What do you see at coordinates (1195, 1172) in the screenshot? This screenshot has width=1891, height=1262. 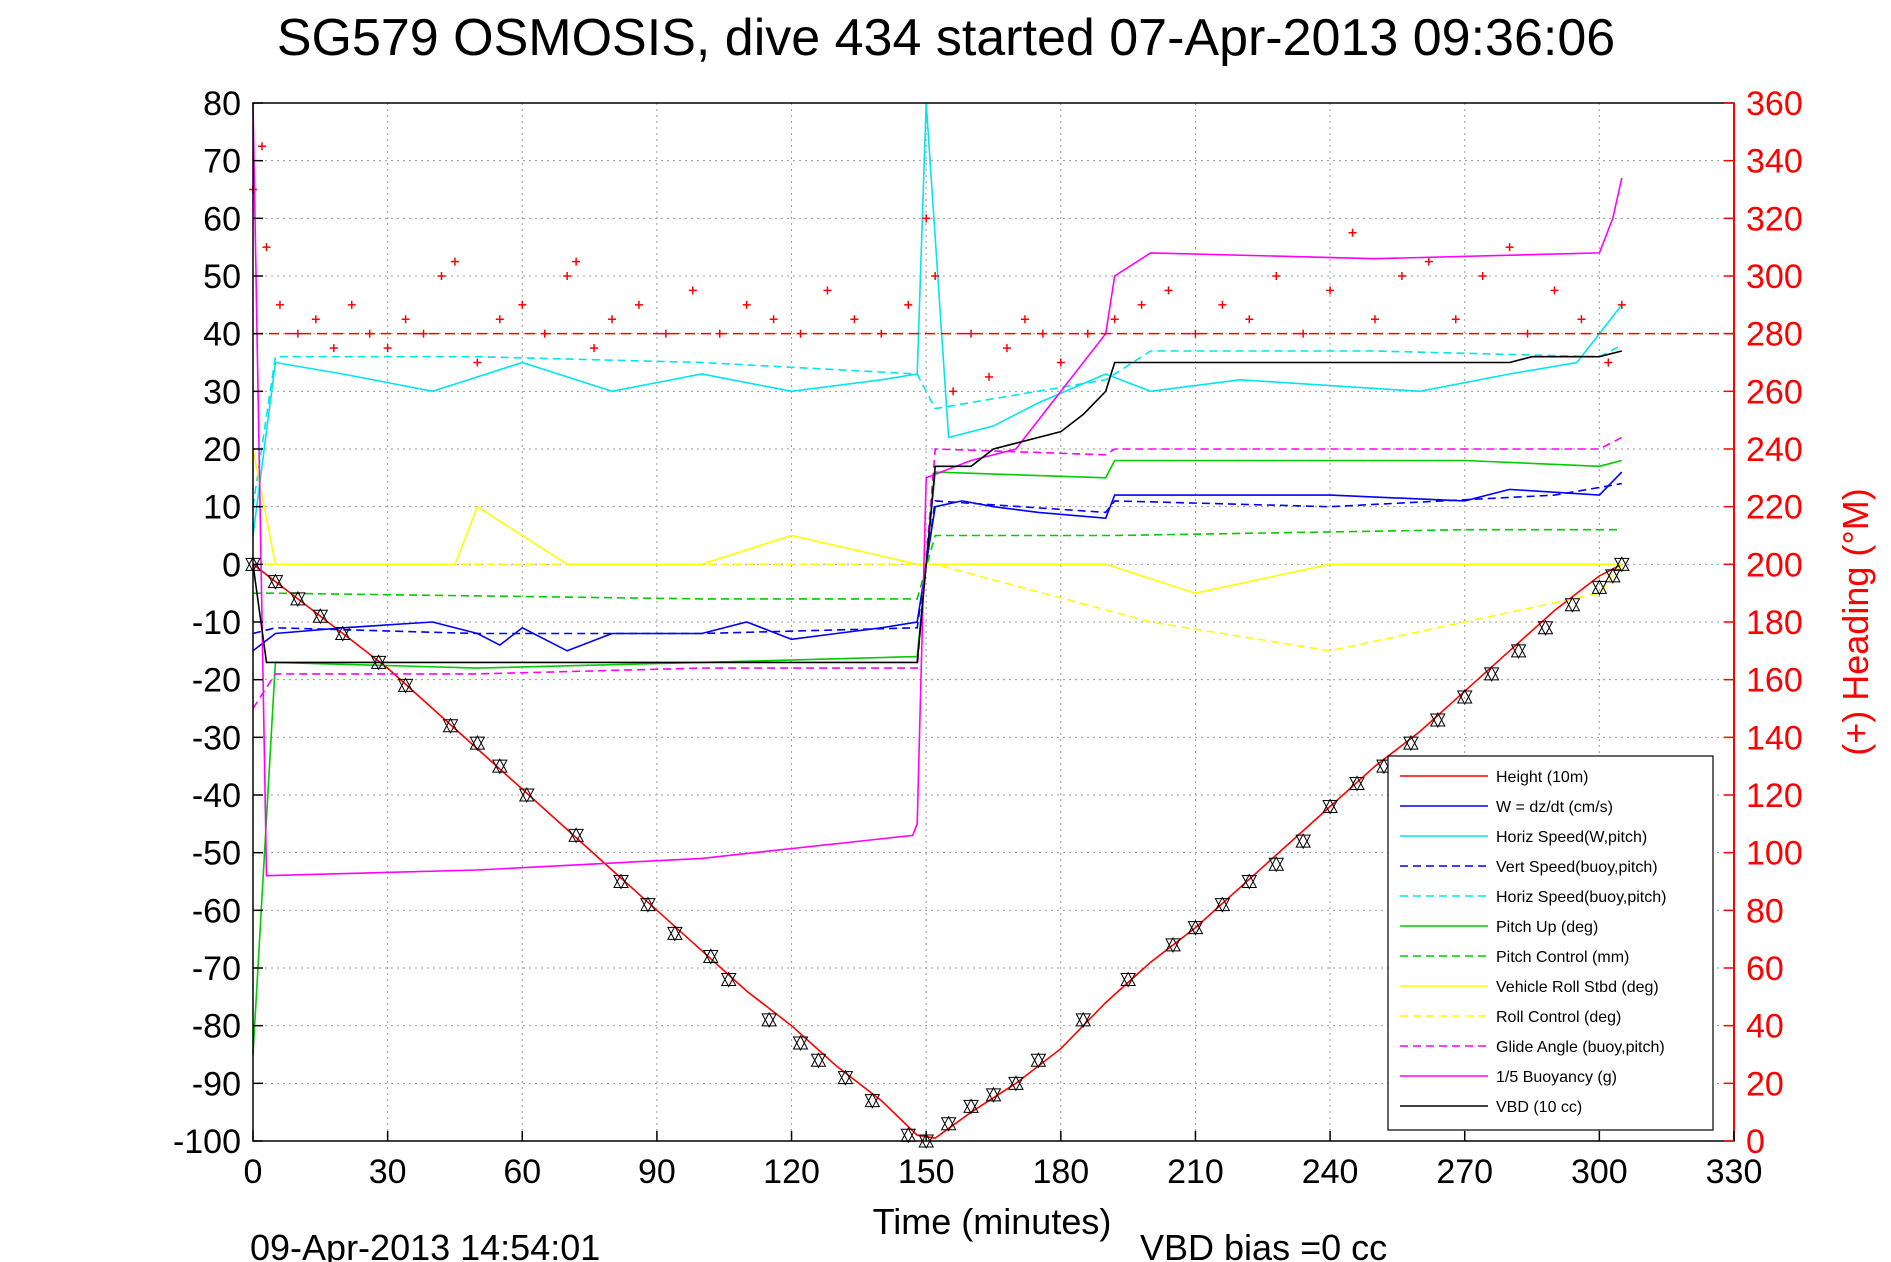 I see `x-tick-label: 210` at bounding box center [1195, 1172].